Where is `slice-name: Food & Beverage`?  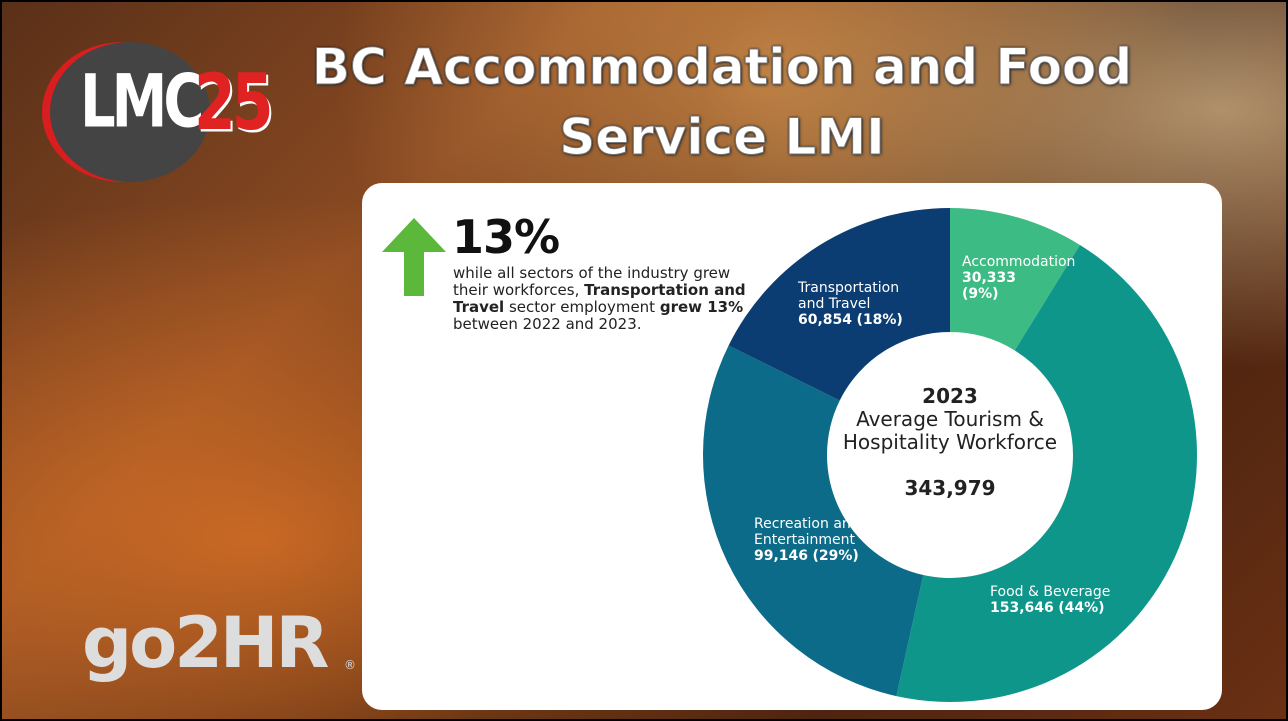 slice-name: Food & Beverage is located at coordinates (1050, 592).